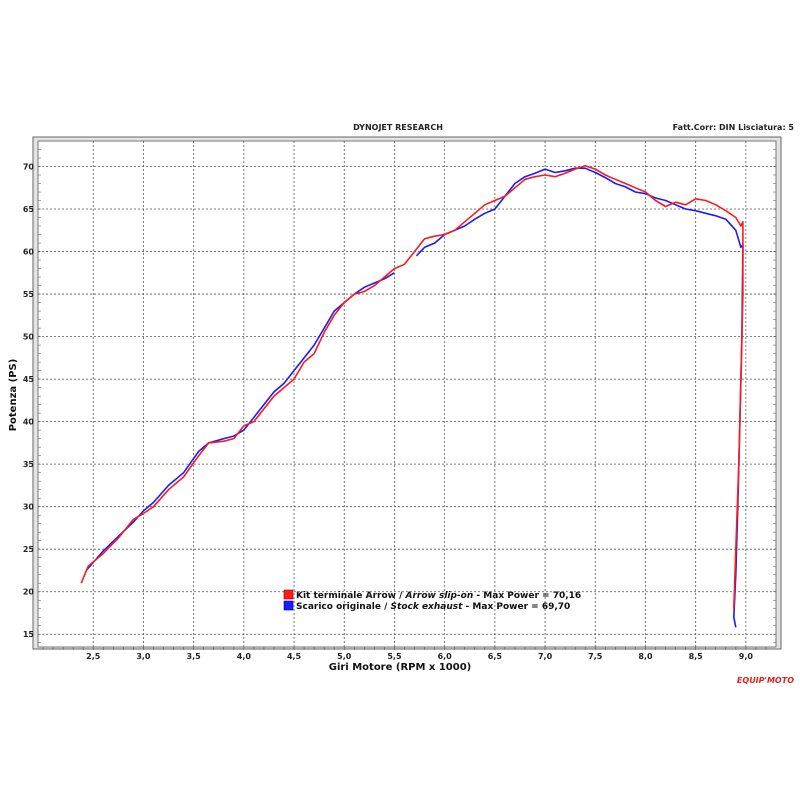 The width and height of the screenshot is (800, 800). What do you see at coordinates (244, 656) in the screenshot?
I see `x-tick-label: 4,0` at bounding box center [244, 656].